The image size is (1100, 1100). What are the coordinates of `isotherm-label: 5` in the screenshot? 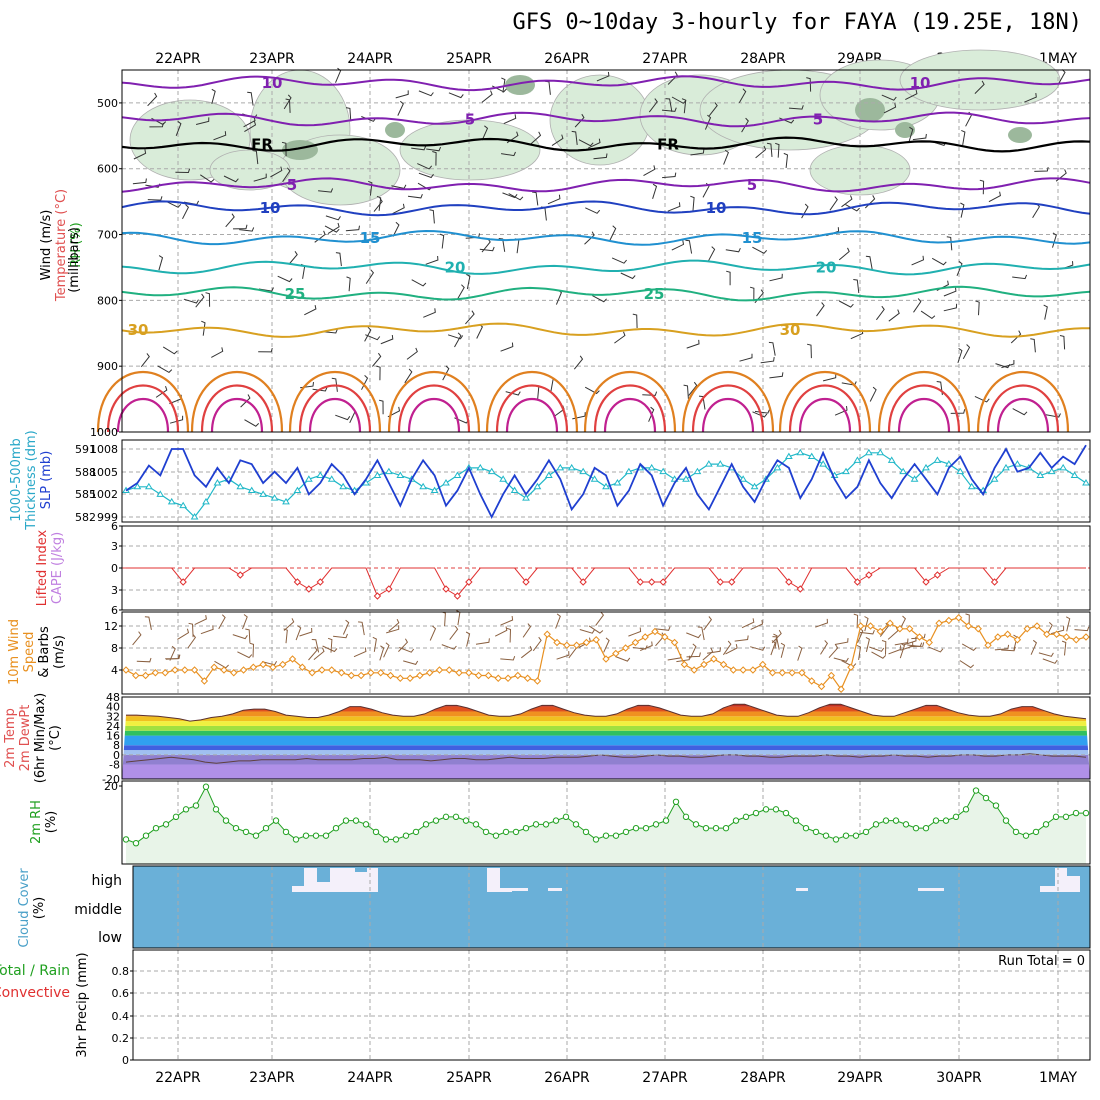 It's located at (818, 119).